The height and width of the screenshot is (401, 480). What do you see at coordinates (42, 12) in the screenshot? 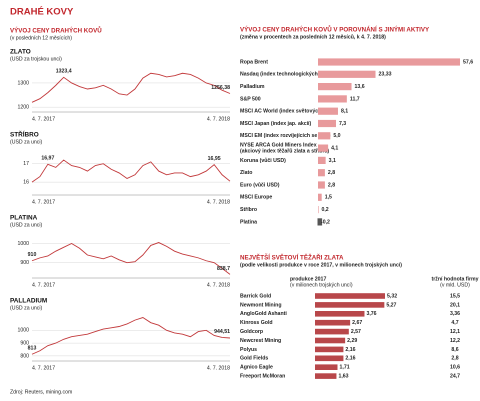
I see `page-title: DRAHÉ KOVY` at bounding box center [42, 12].